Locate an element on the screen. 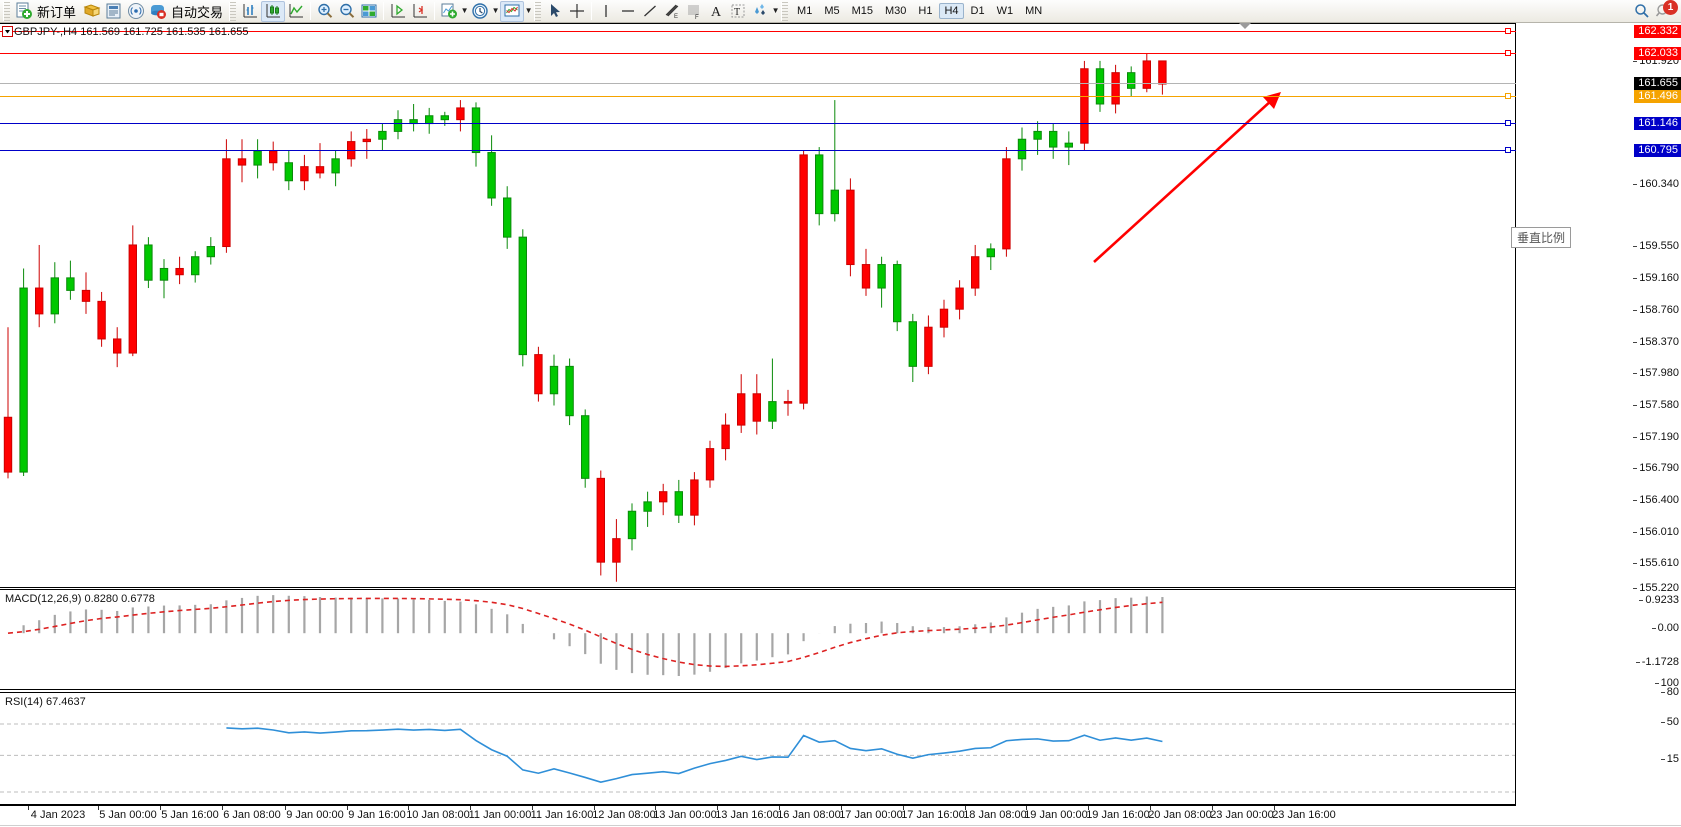  zoom-out-icon is located at coordinates (347, 11).